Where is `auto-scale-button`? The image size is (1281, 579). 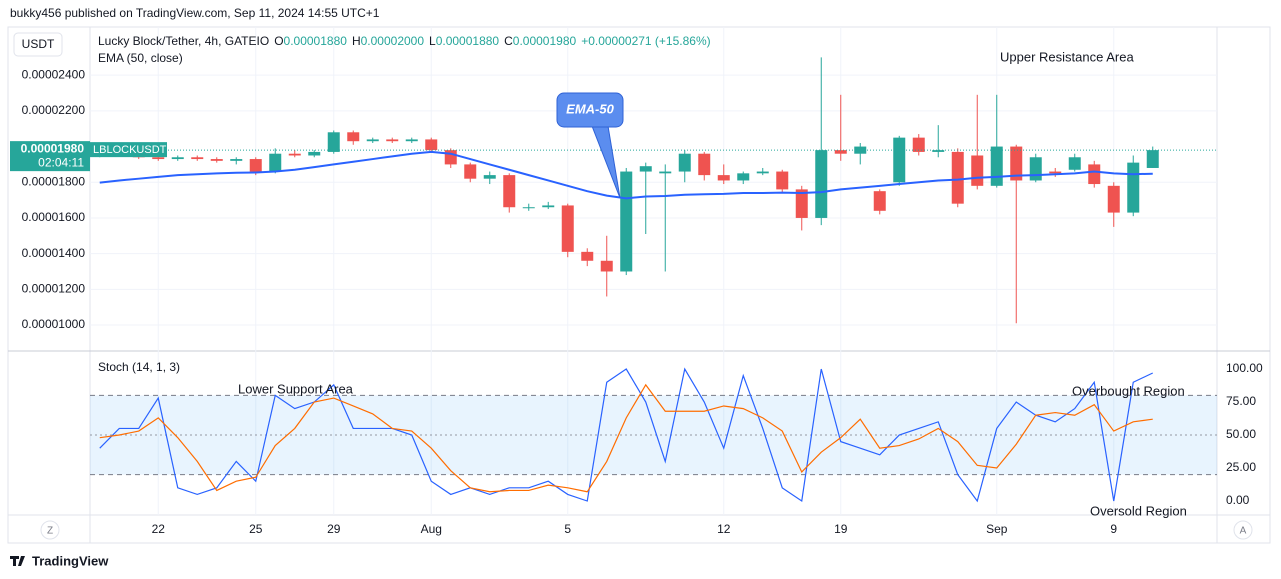 auto-scale-button is located at coordinates (1243, 530).